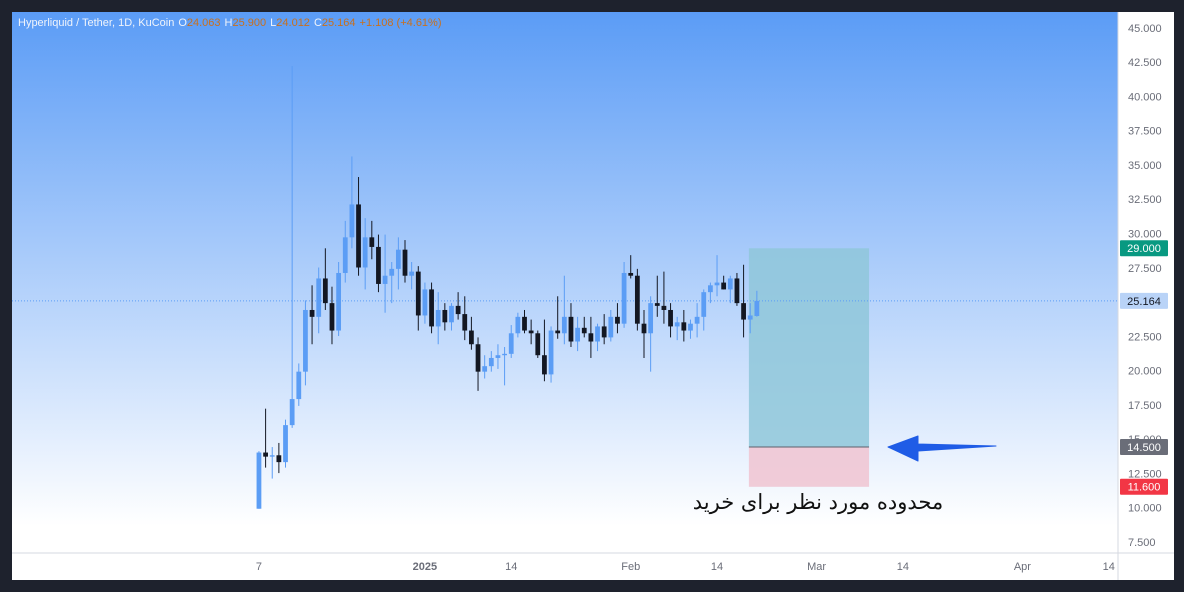  Describe the element at coordinates (338, 23) in the screenshot. I see `legend-value: 25.164` at that location.